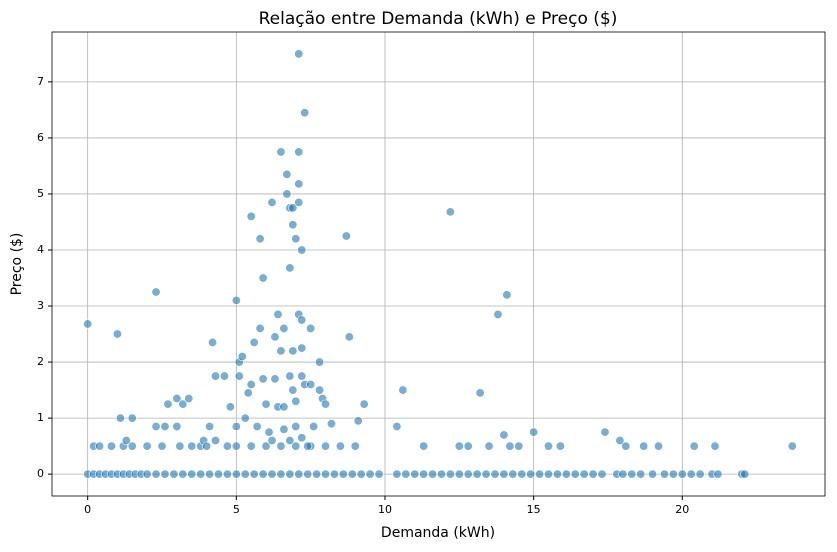  What do you see at coordinates (534, 509) in the screenshot?
I see `x-tick-label: 15` at bounding box center [534, 509].